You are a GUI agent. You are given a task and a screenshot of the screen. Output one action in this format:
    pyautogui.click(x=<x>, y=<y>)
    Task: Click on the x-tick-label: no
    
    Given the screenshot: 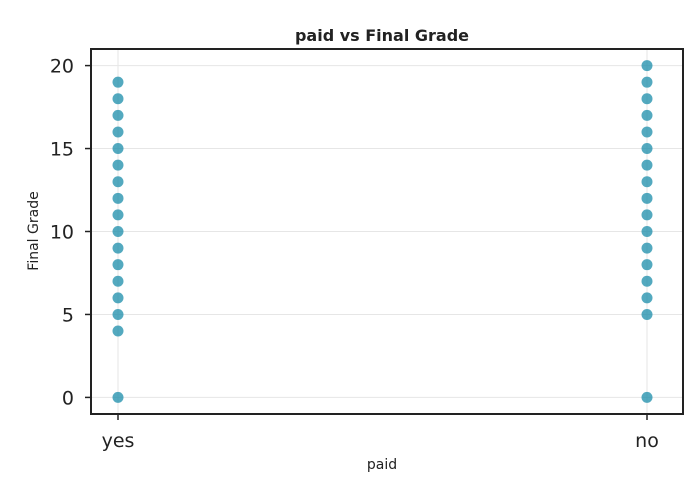 What is the action you would take?
    pyautogui.click(x=647, y=441)
    